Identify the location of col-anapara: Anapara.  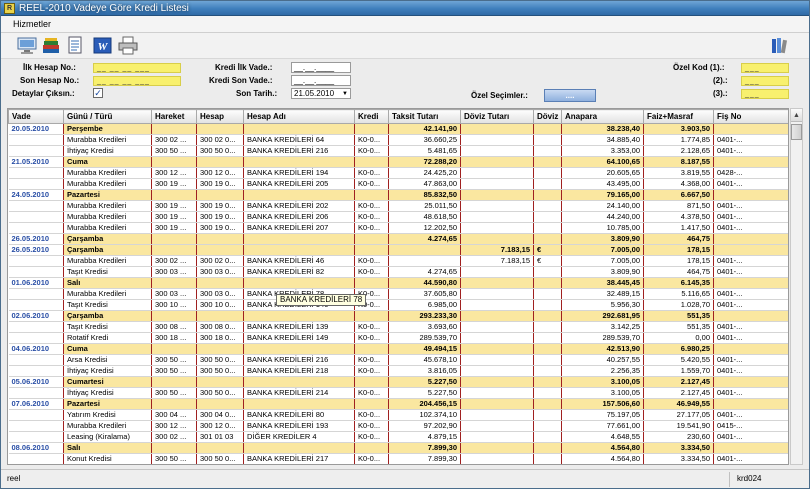
(602, 116).